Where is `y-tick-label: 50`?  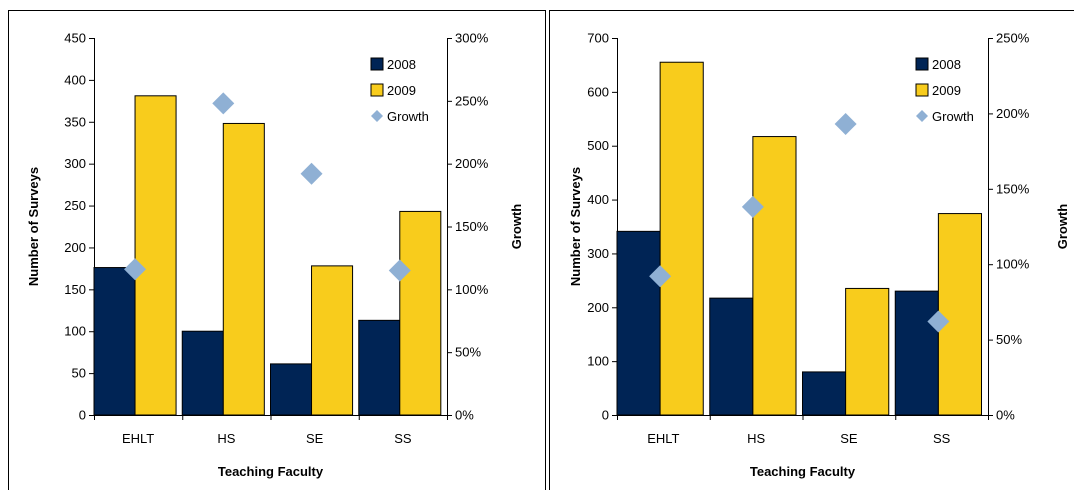 y-tick-label: 50 is located at coordinates (79, 373).